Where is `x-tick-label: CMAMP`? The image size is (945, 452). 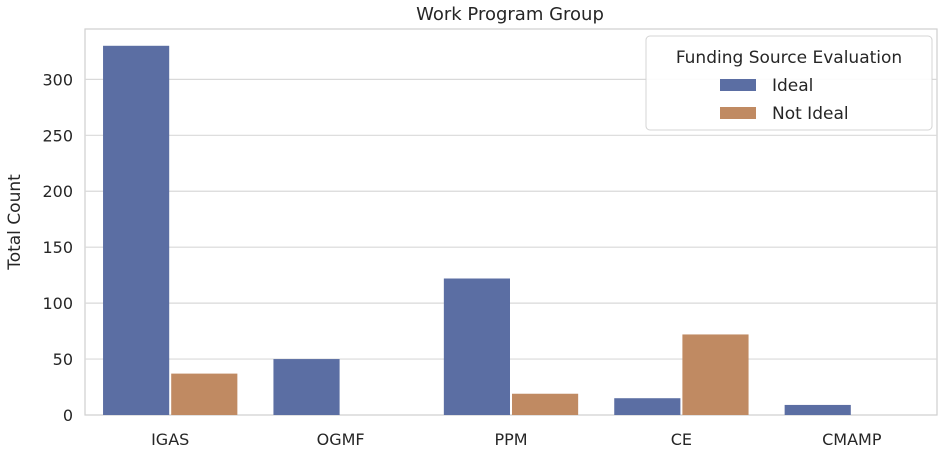 x-tick-label: CMAMP is located at coordinates (852, 439).